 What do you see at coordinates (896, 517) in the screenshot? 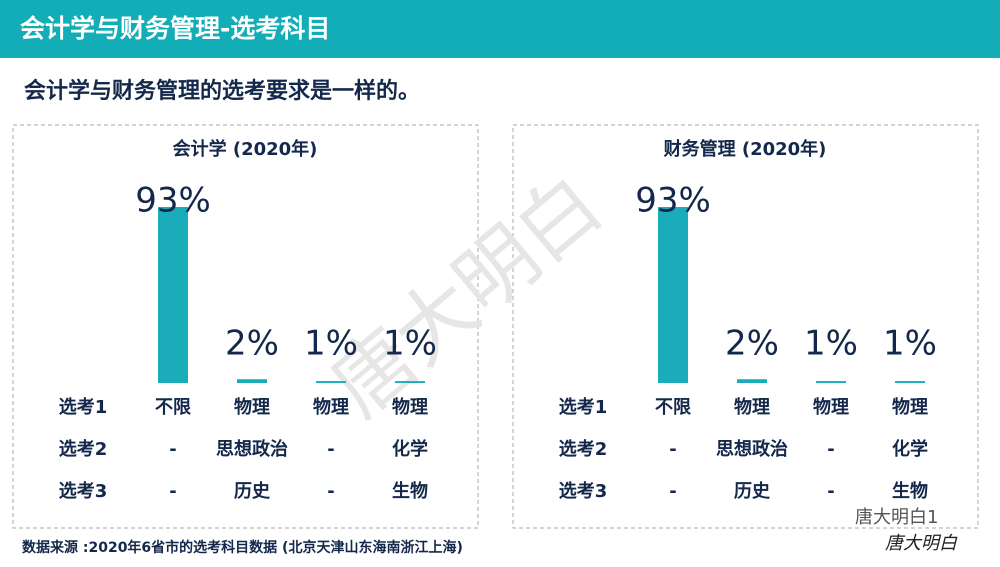
I see `badge-account: 唐大明白1` at bounding box center [896, 517].